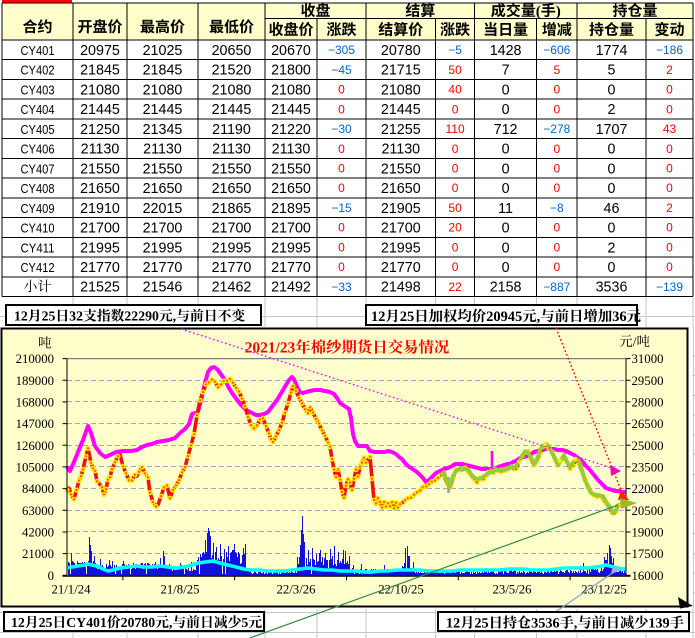  I want to click on svg-text: CY412, so click(38, 267).